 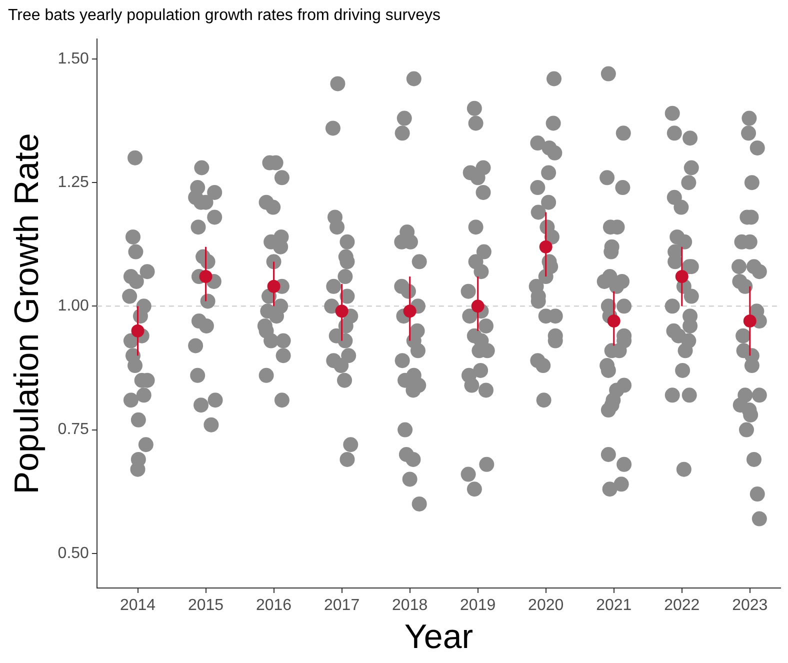 I want to click on x-tick-label: 2018, so click(x=410, y=605).